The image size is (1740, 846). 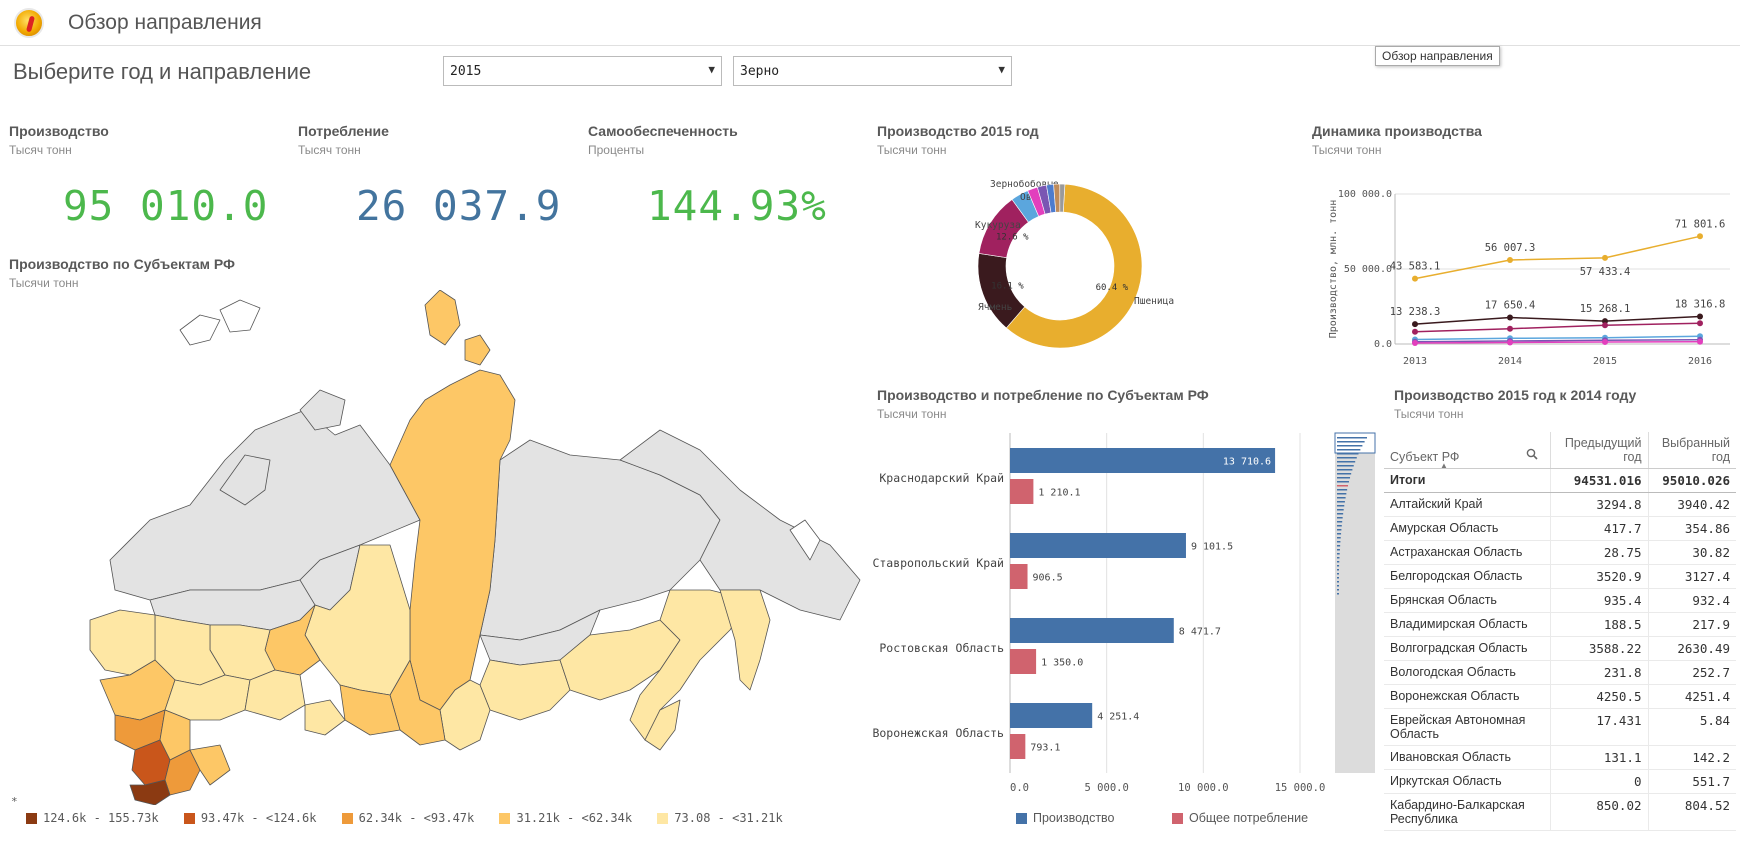 I want to click on table-row: Белгородская Область 3520.9 3127.4, so click(x=1560, y=576).